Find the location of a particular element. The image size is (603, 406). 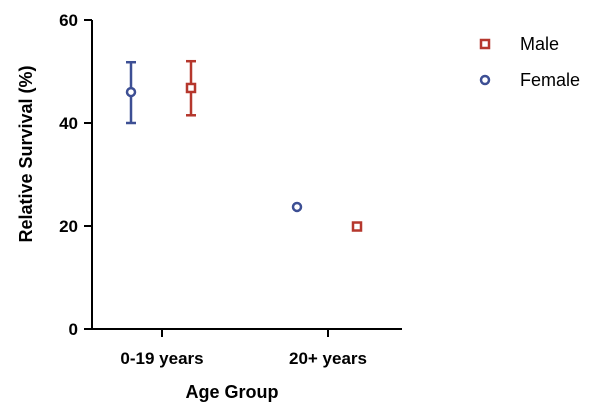

y-axis-title: Relative Survival (%) is located at coordinates (26, 153).